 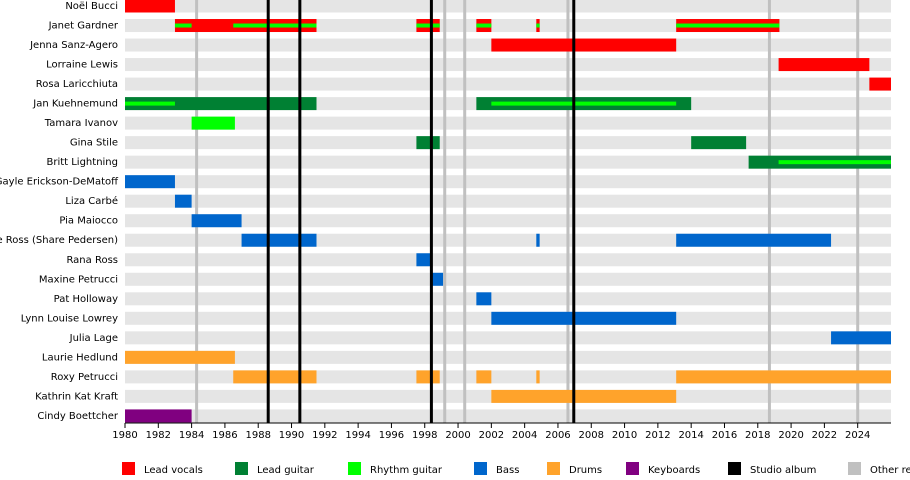 What do you see at coordinates (76, 396) in the screenshot?
I see `member-label: Kathrin Kat Kraft` at bounding box center [76, 396].